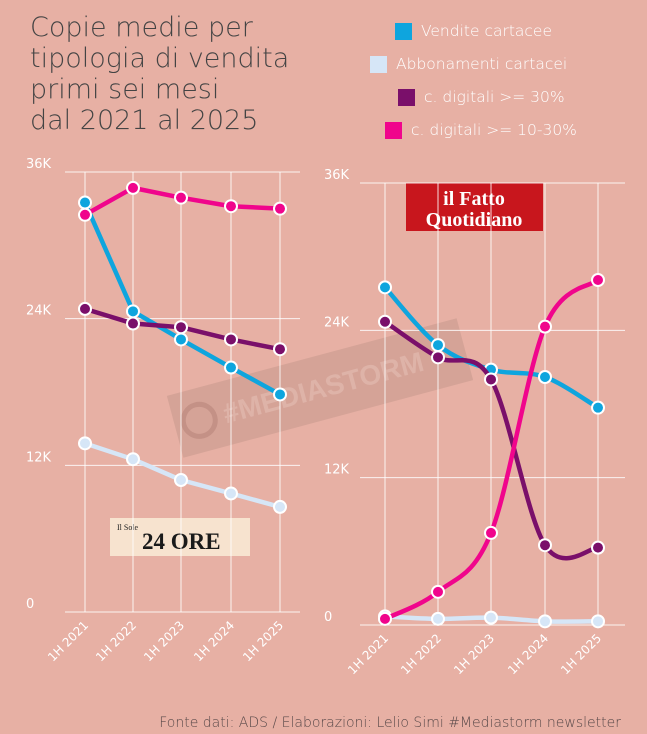 Image resolution: width=647 pixels, height=734 pixels. What do you see at coordinates (182, 298) in the screenshot?
I see `series-line` at bounding box center [182, 298].